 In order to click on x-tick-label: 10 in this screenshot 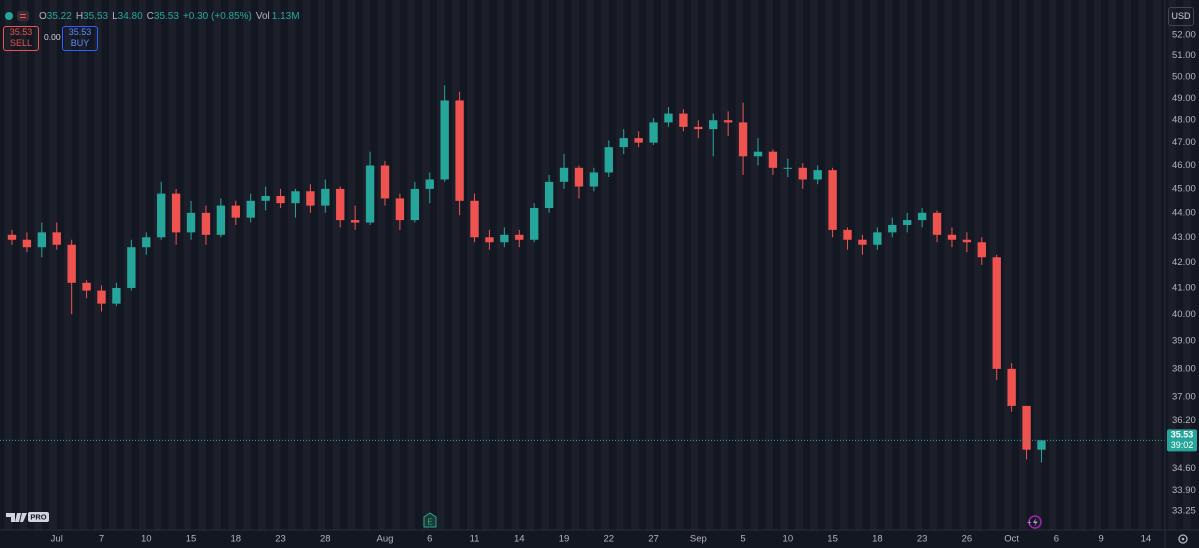, I will do `click(788, 539)`.